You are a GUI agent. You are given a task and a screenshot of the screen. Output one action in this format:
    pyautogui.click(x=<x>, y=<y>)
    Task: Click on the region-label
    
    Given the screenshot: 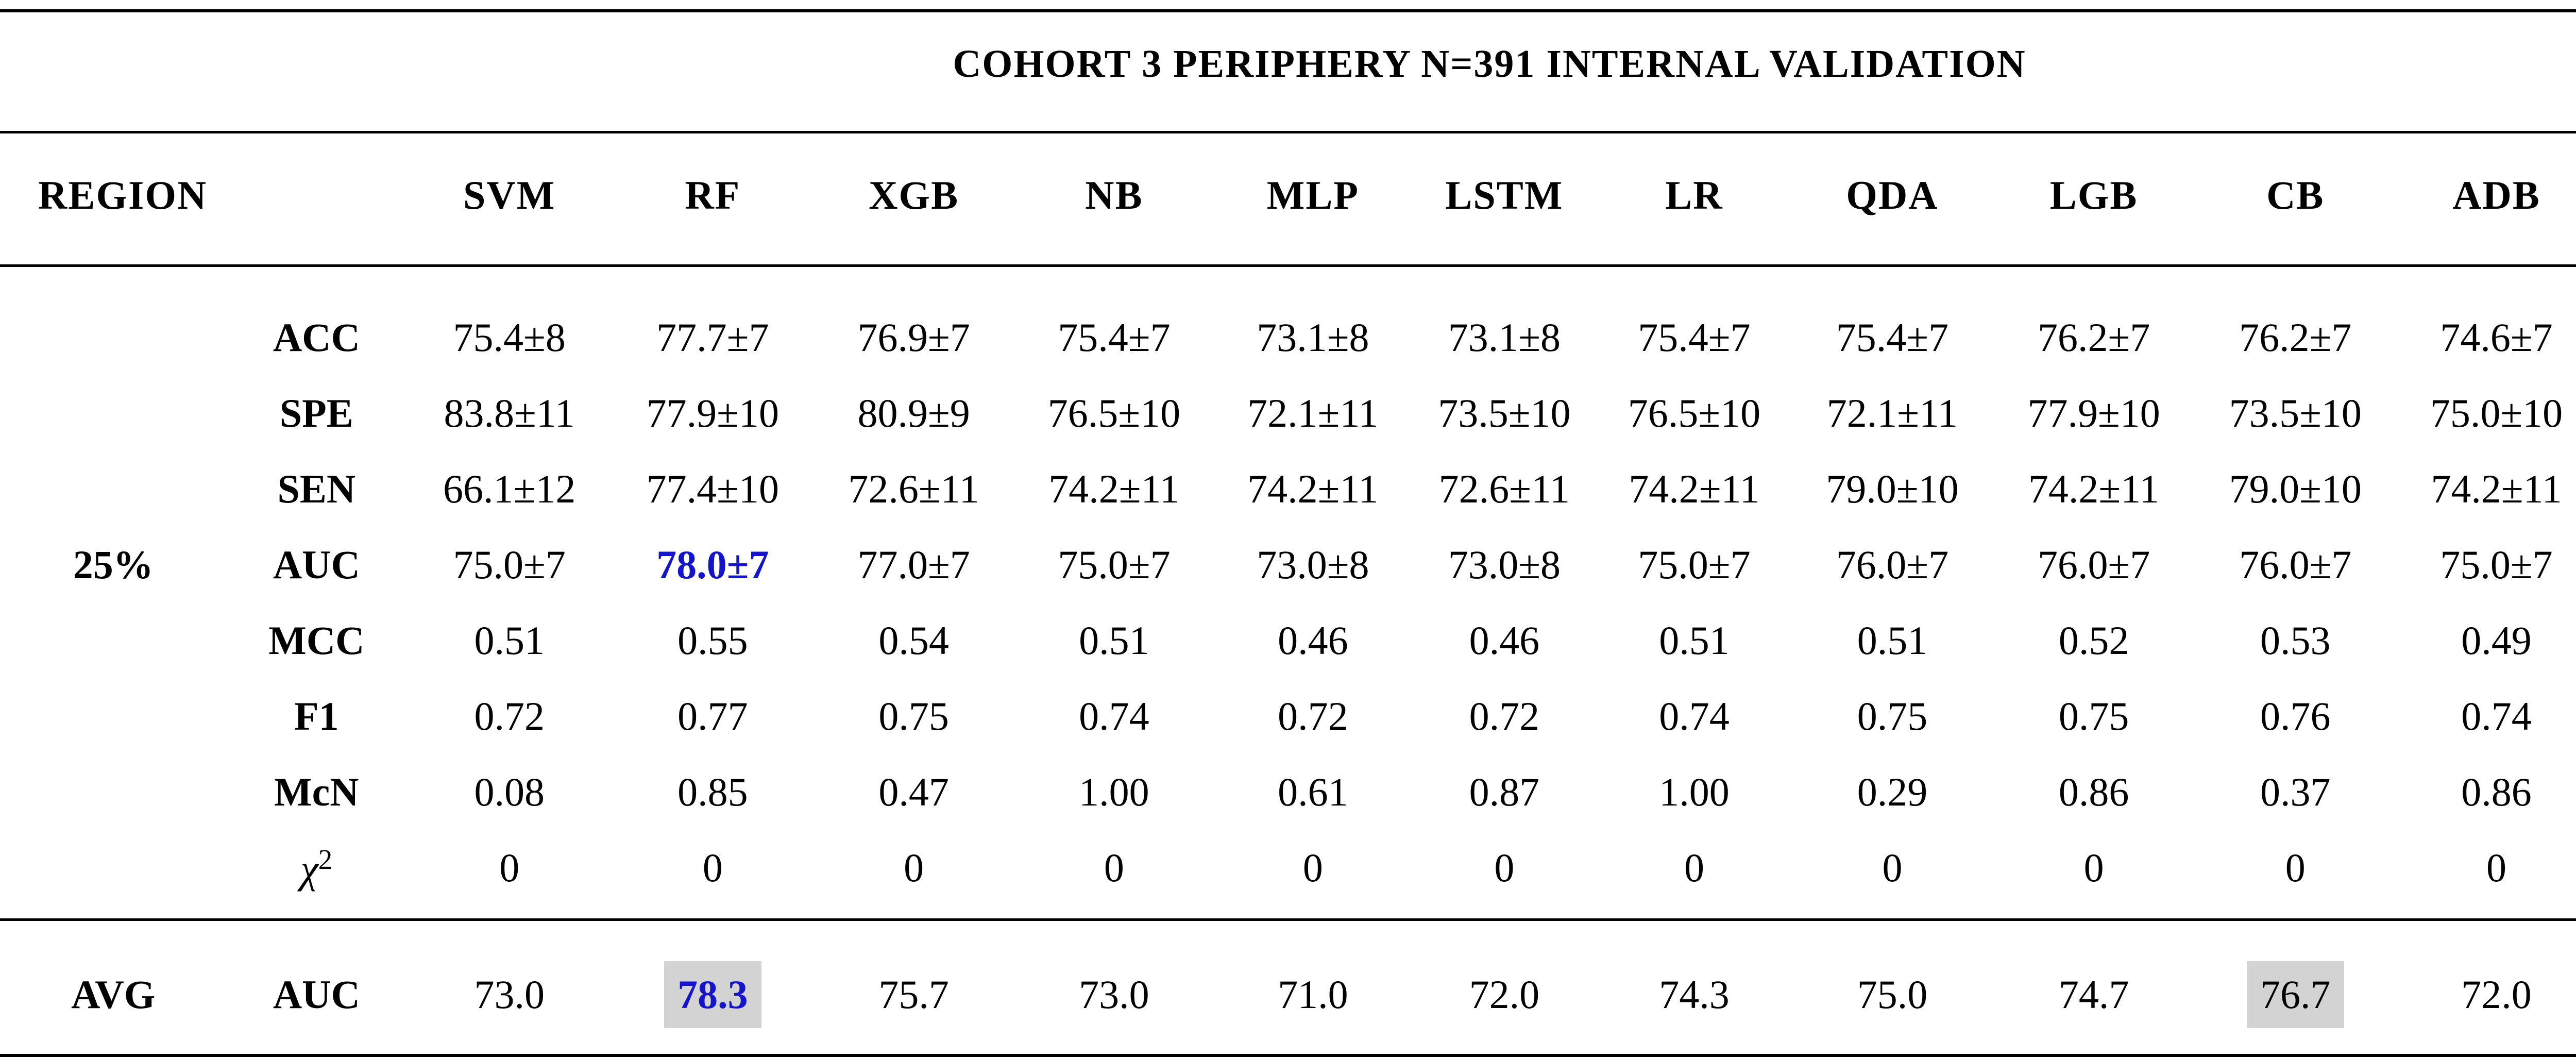 What is the action you would take?
    pyautogui.click(x=113, y=716)
    